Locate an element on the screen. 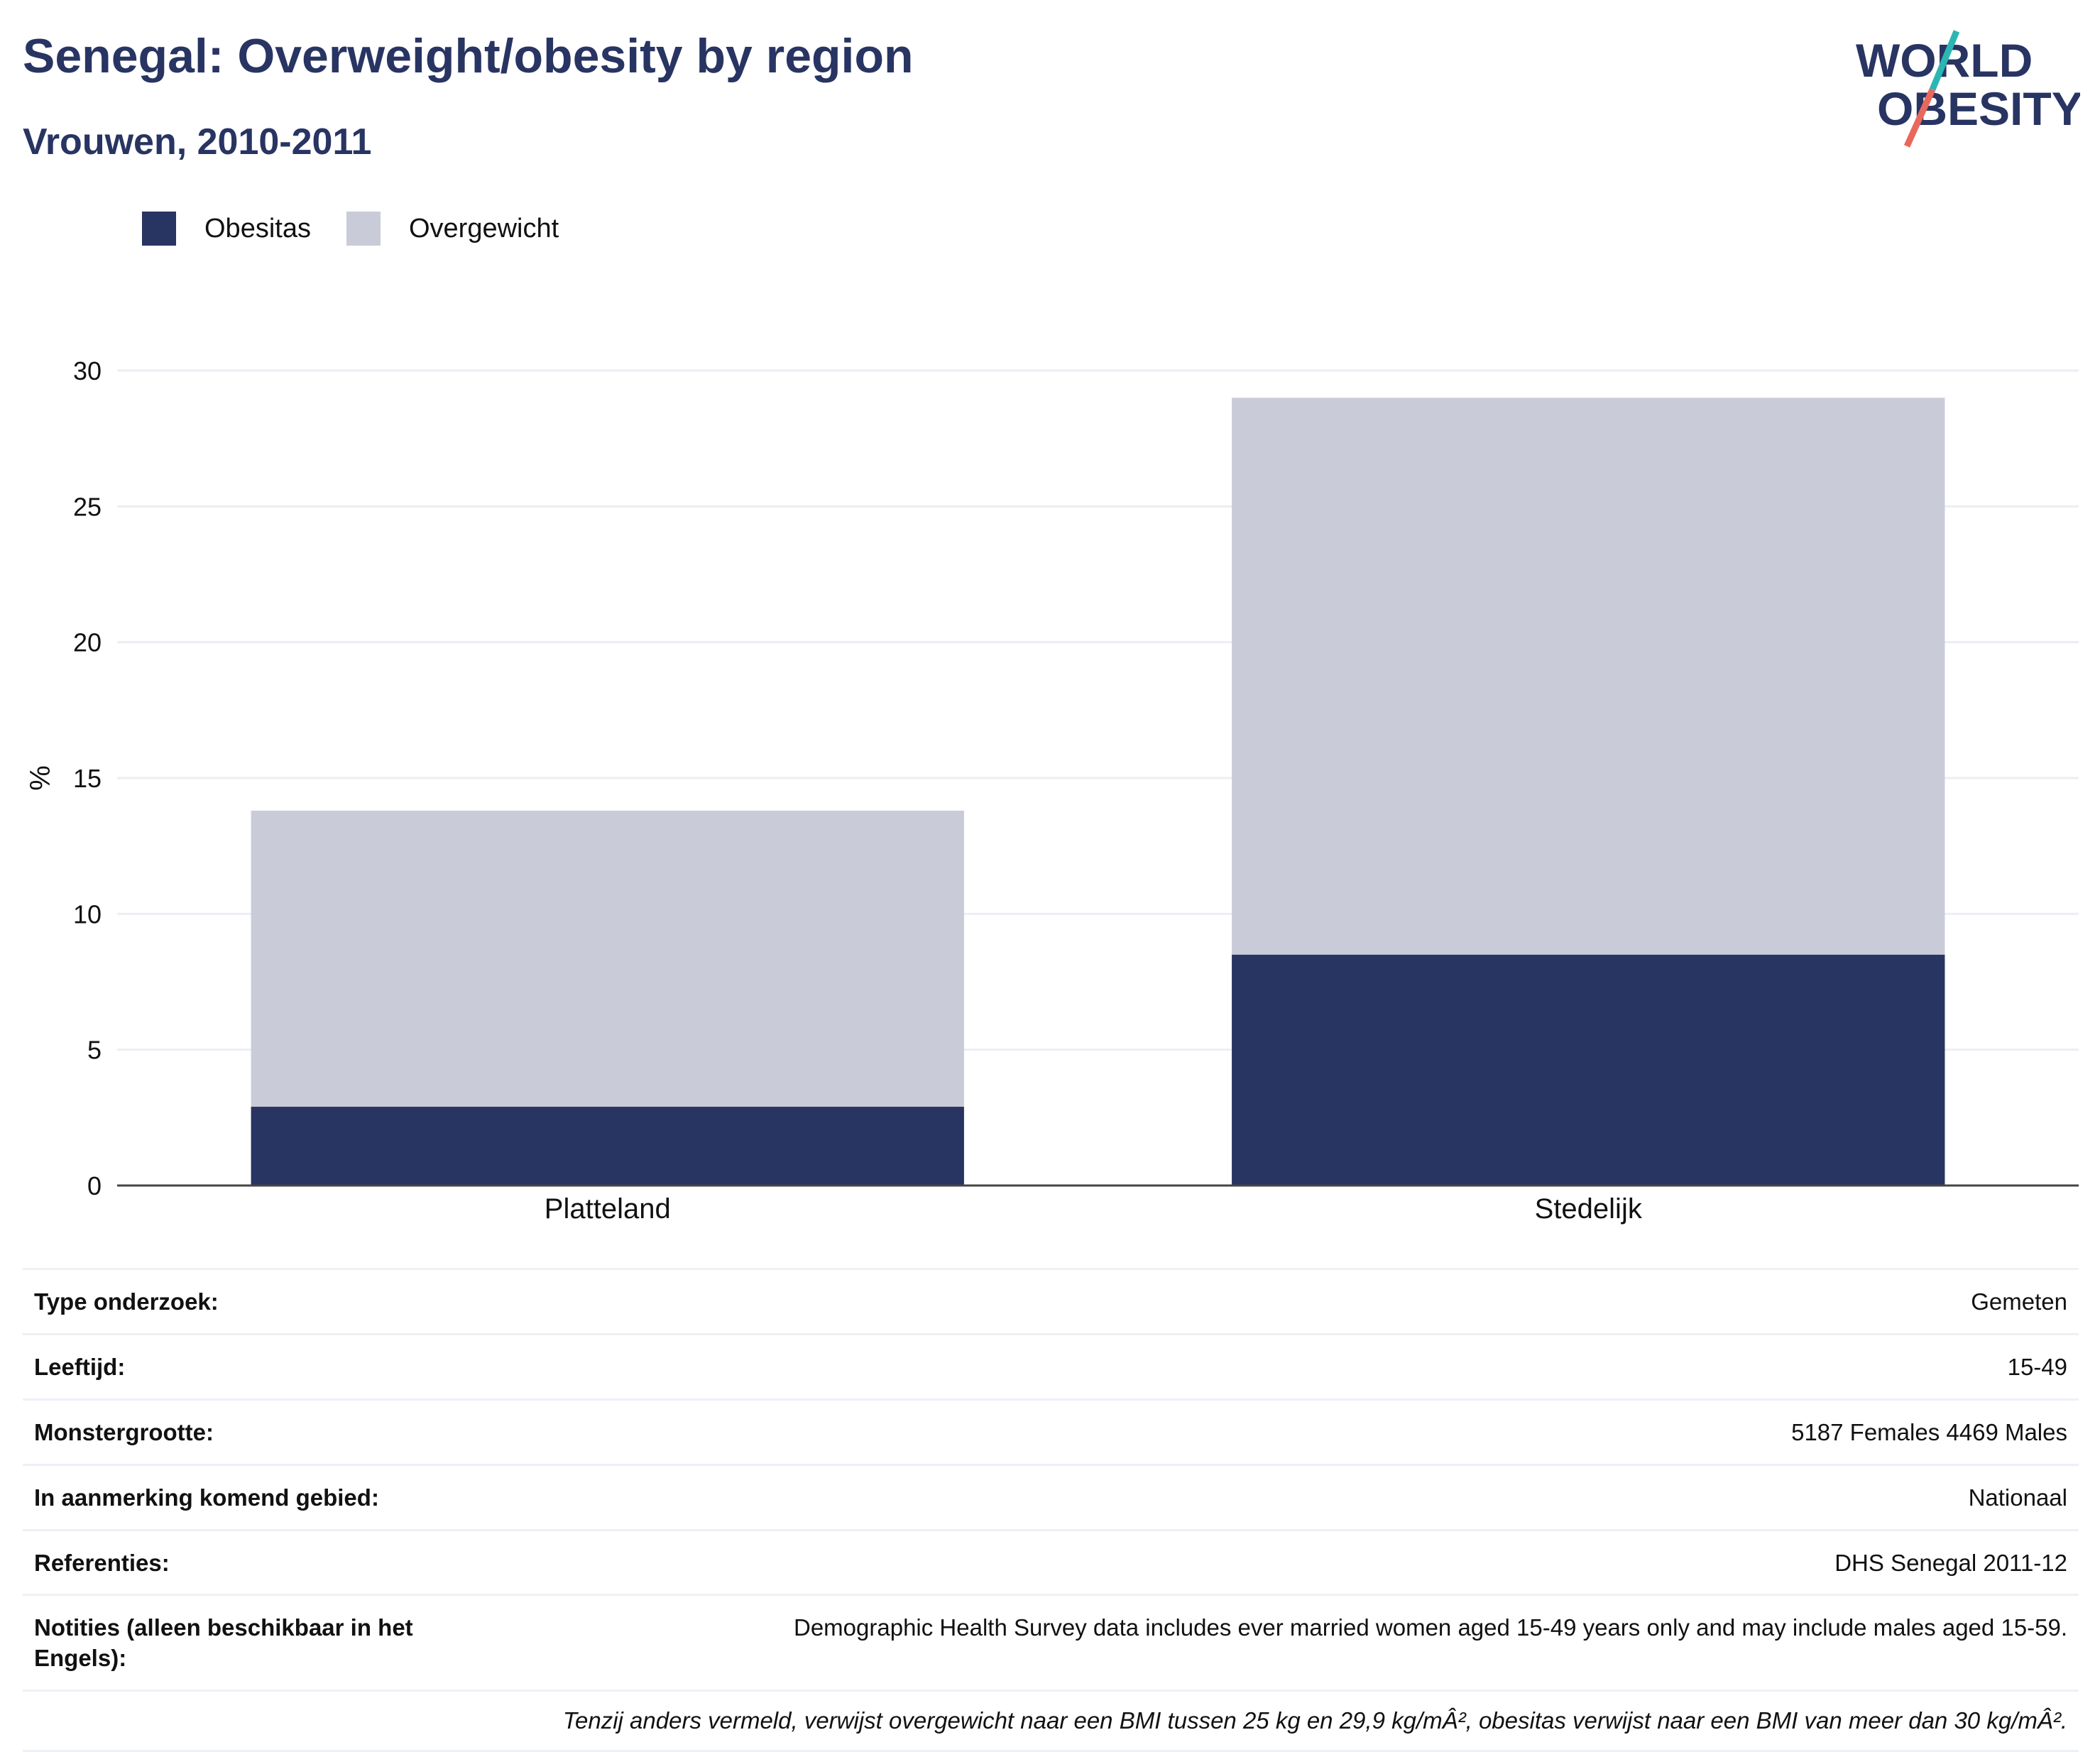 This screenshot has width=2100, height=1752. x-tick-label: Stedelijk is located at coordinates (1589, 1209).